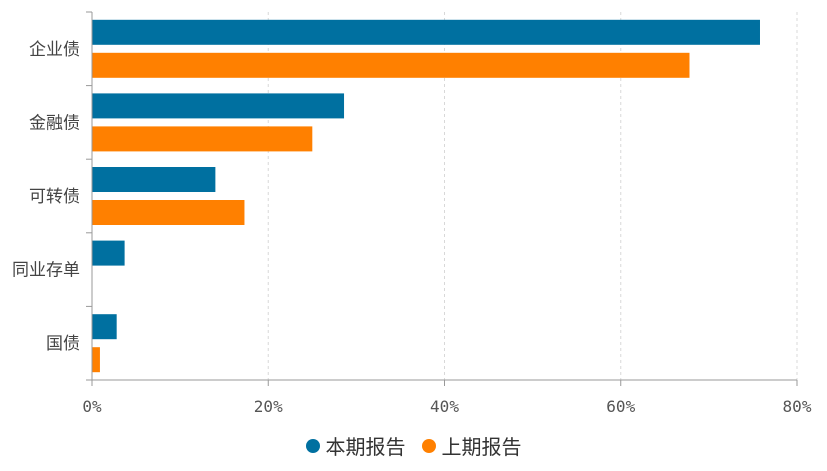 The width and height of the screenshot is (827, 471). What do you see at coordinates (54, 50) in the screenshot?
I see `category-label: 企业债` at bounding box center [54, 50].